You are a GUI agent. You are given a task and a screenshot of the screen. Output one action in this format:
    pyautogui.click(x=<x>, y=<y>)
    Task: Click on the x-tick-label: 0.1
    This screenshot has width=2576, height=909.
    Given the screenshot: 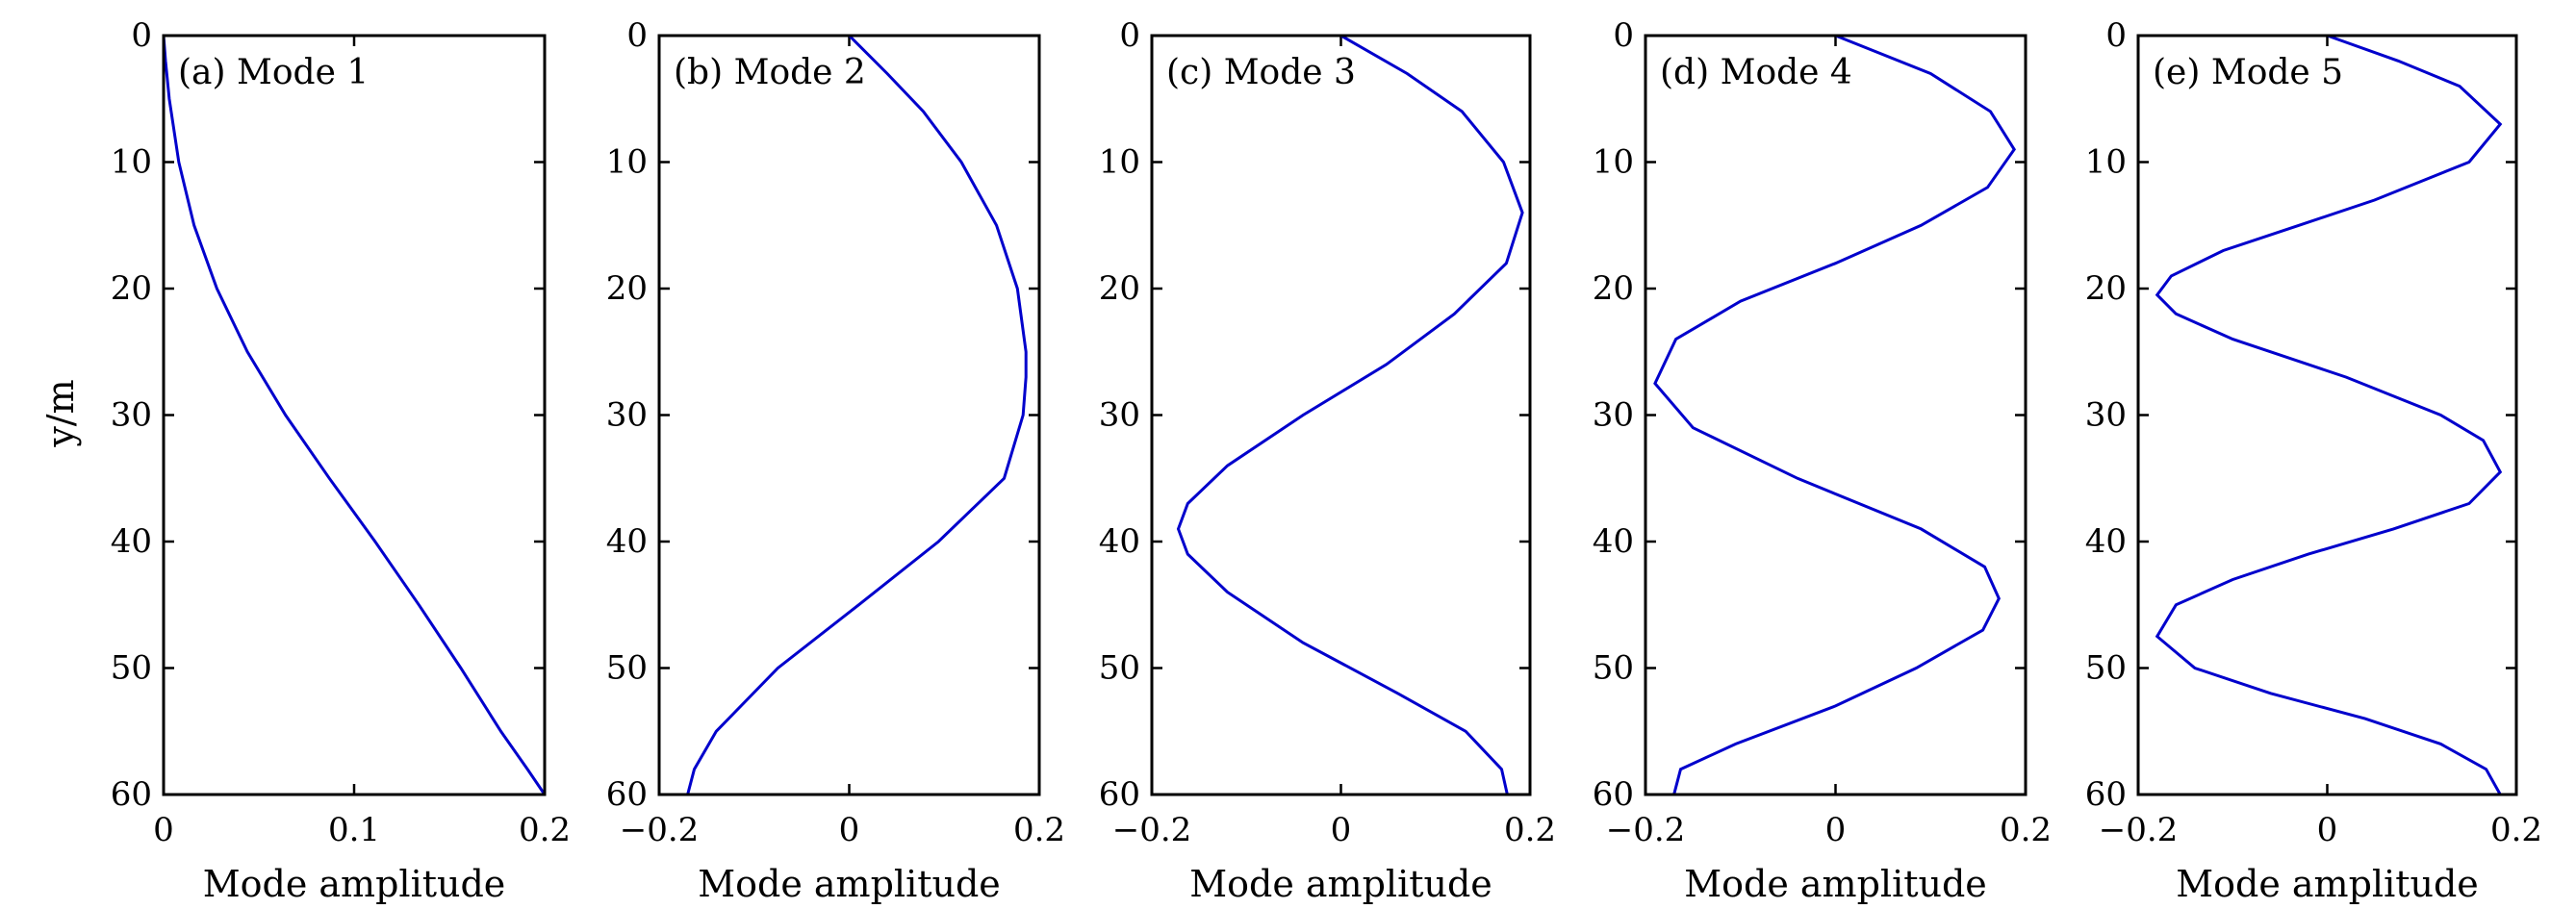 What is the action you would take?
    pyautogui.click(x=354, y=830)
    